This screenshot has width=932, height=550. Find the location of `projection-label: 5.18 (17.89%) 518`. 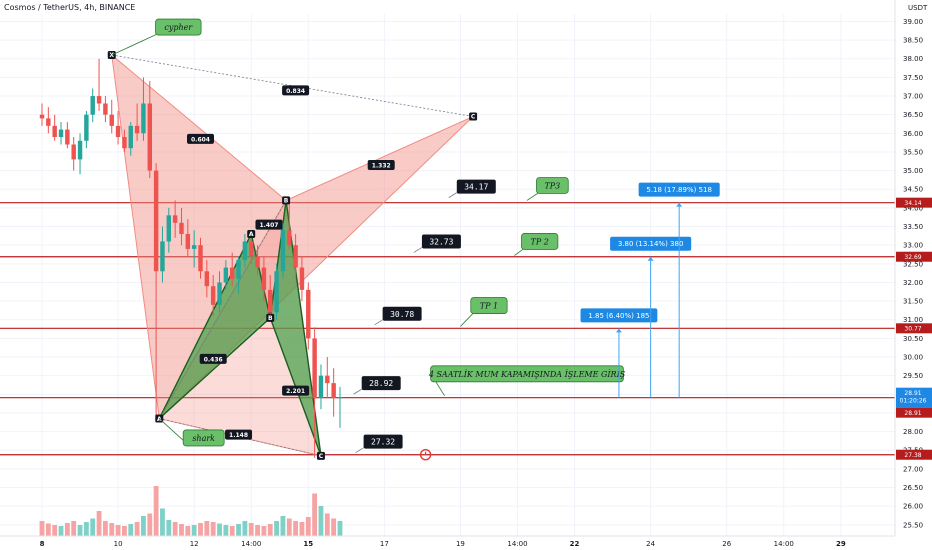

projection-label: 5.18 (17.89%) 518 is located at coordinates (679, 190).